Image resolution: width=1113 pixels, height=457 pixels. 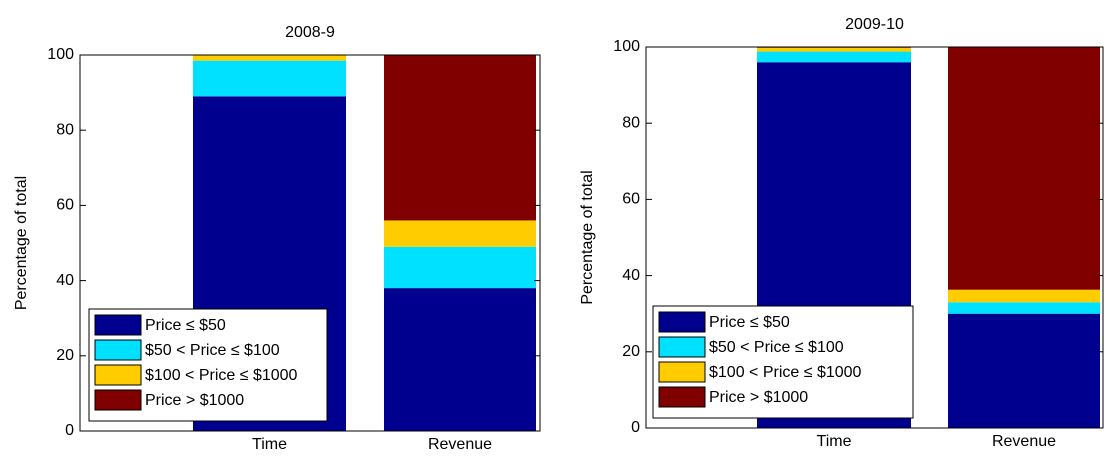 What do you see at coordinates (310, 32) in the screenshot?
I see `chart-title: 2008-9` at bounding box center [310, 32].